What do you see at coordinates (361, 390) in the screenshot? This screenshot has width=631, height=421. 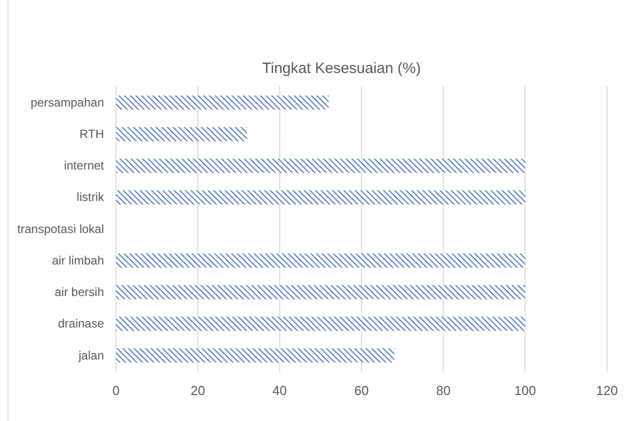 I see `x-tick-label: 60` at bounding box center [361, 390].